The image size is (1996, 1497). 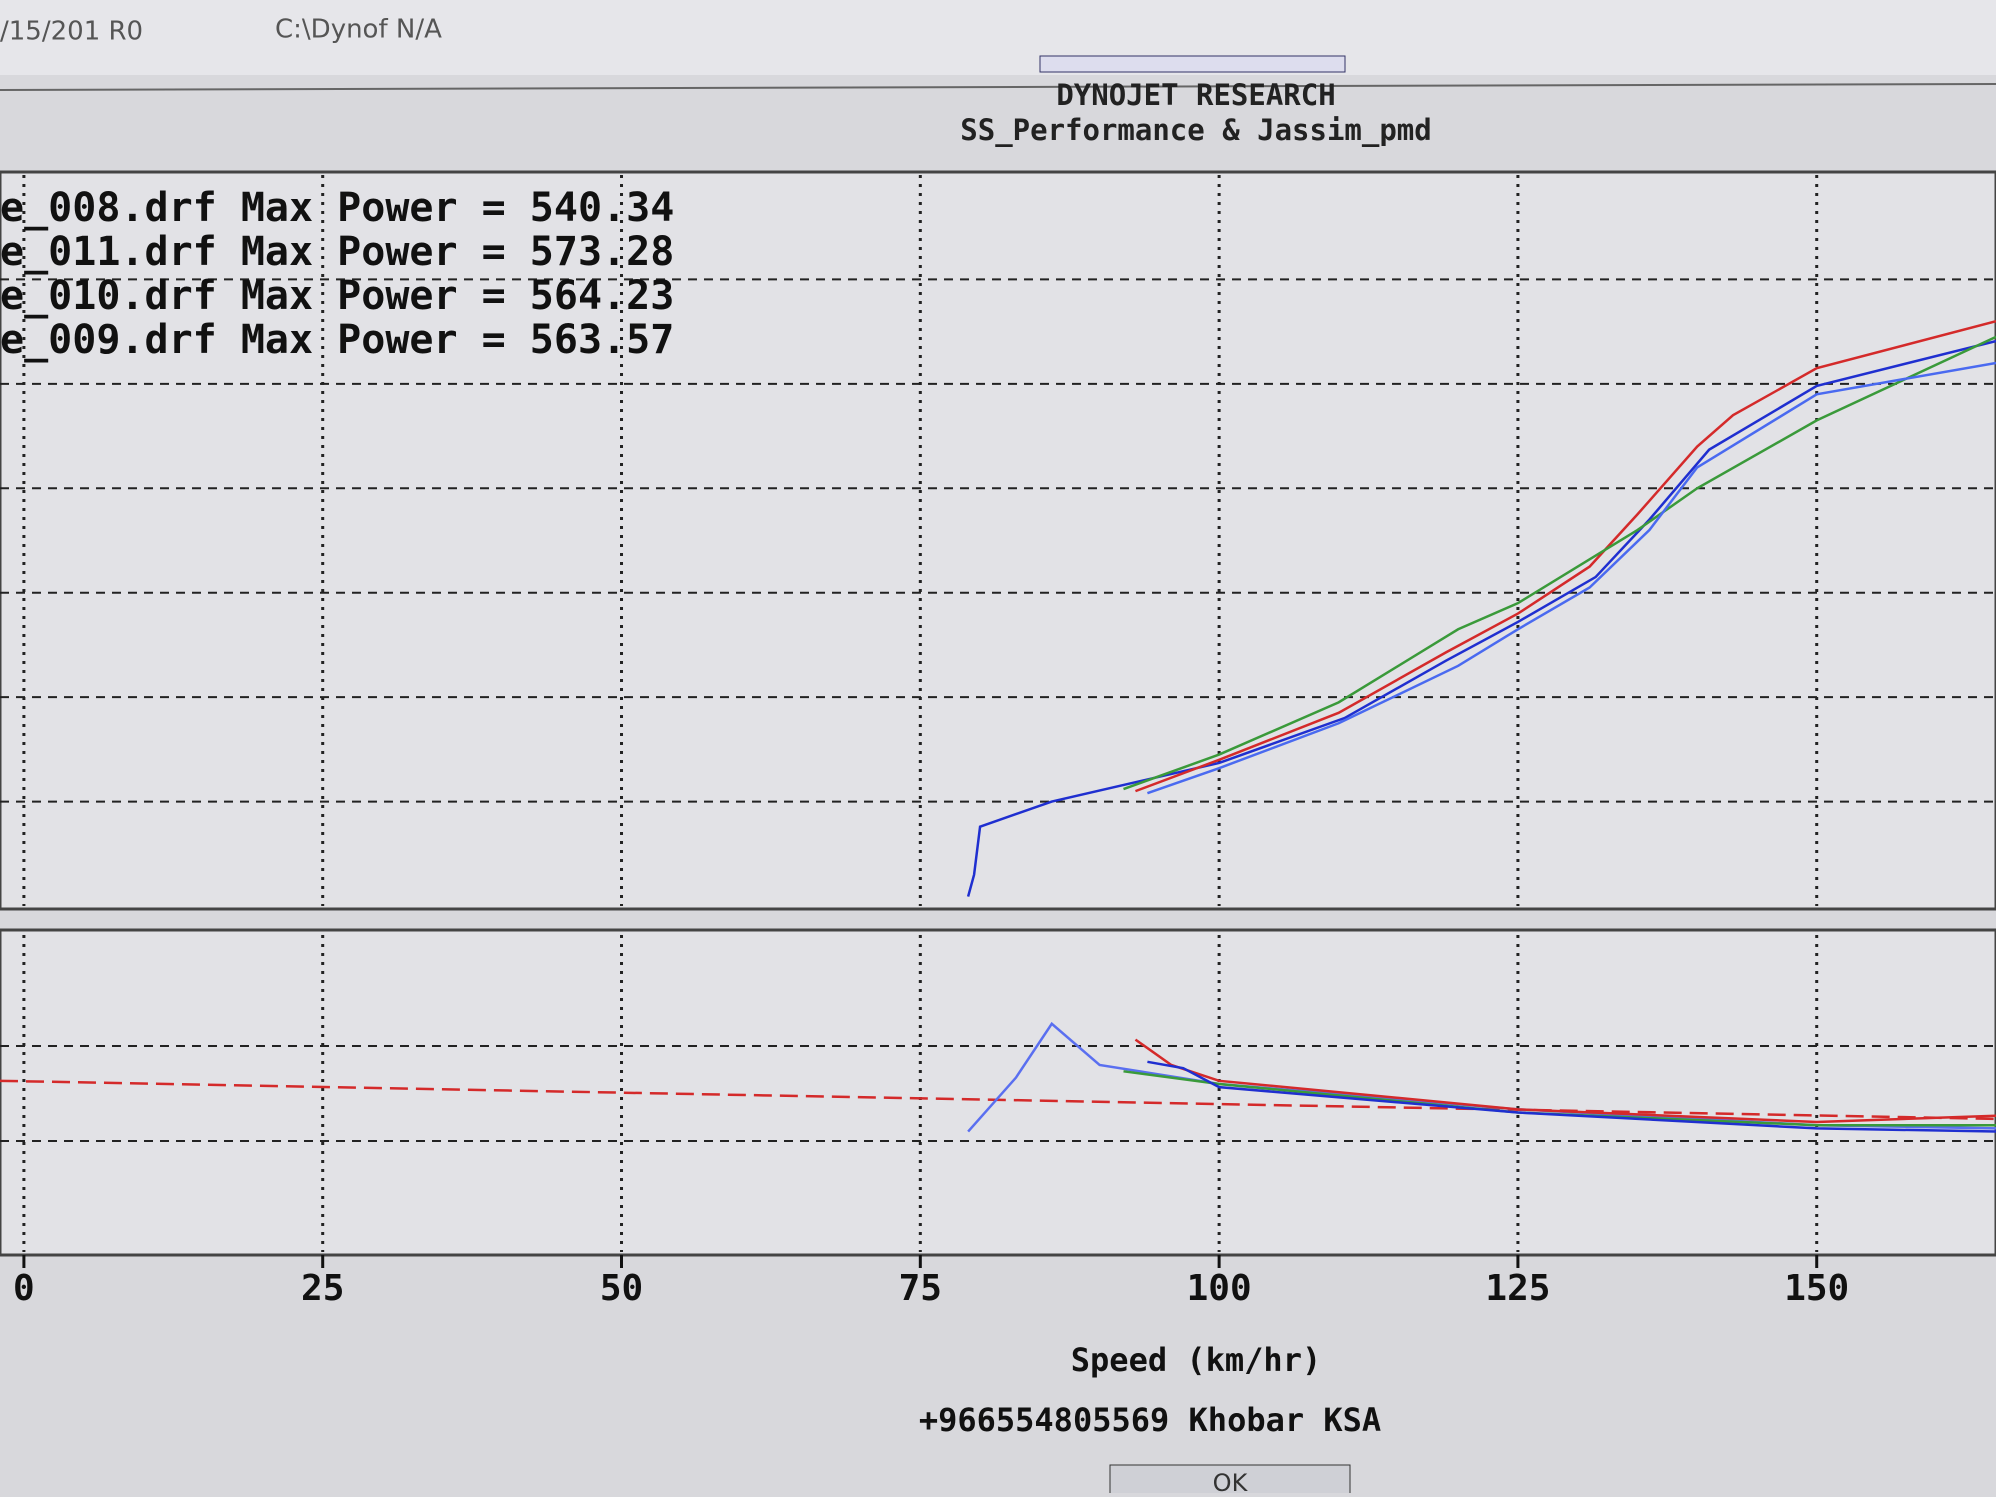 What do you see at coordinates (920, 1288) in the screenshot?
I see `x-tick-label: 75` at bounding box center [920, 1288].